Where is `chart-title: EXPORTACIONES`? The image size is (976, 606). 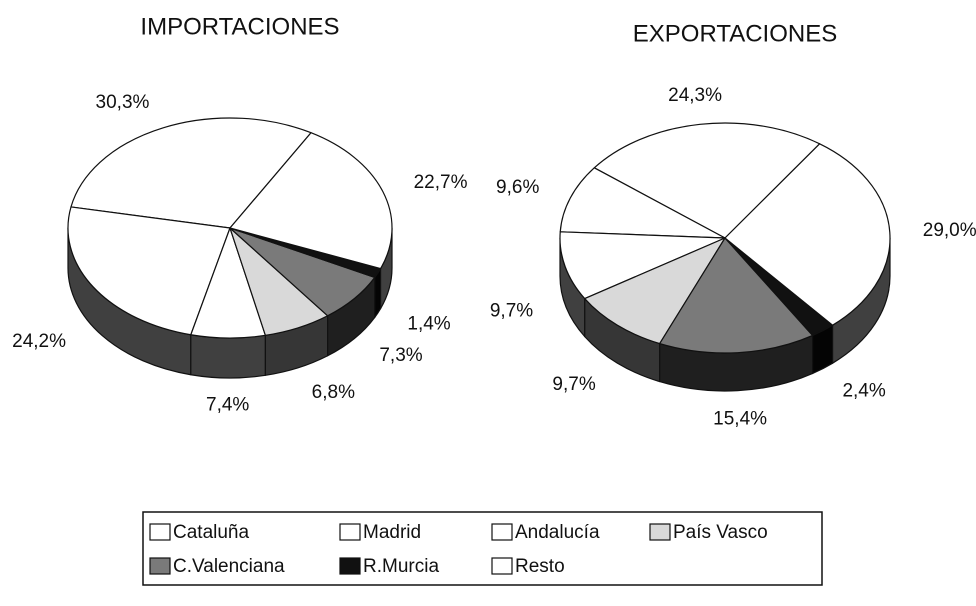
chart-title: EXPORTACIONES is located at coordinates (735, 33).